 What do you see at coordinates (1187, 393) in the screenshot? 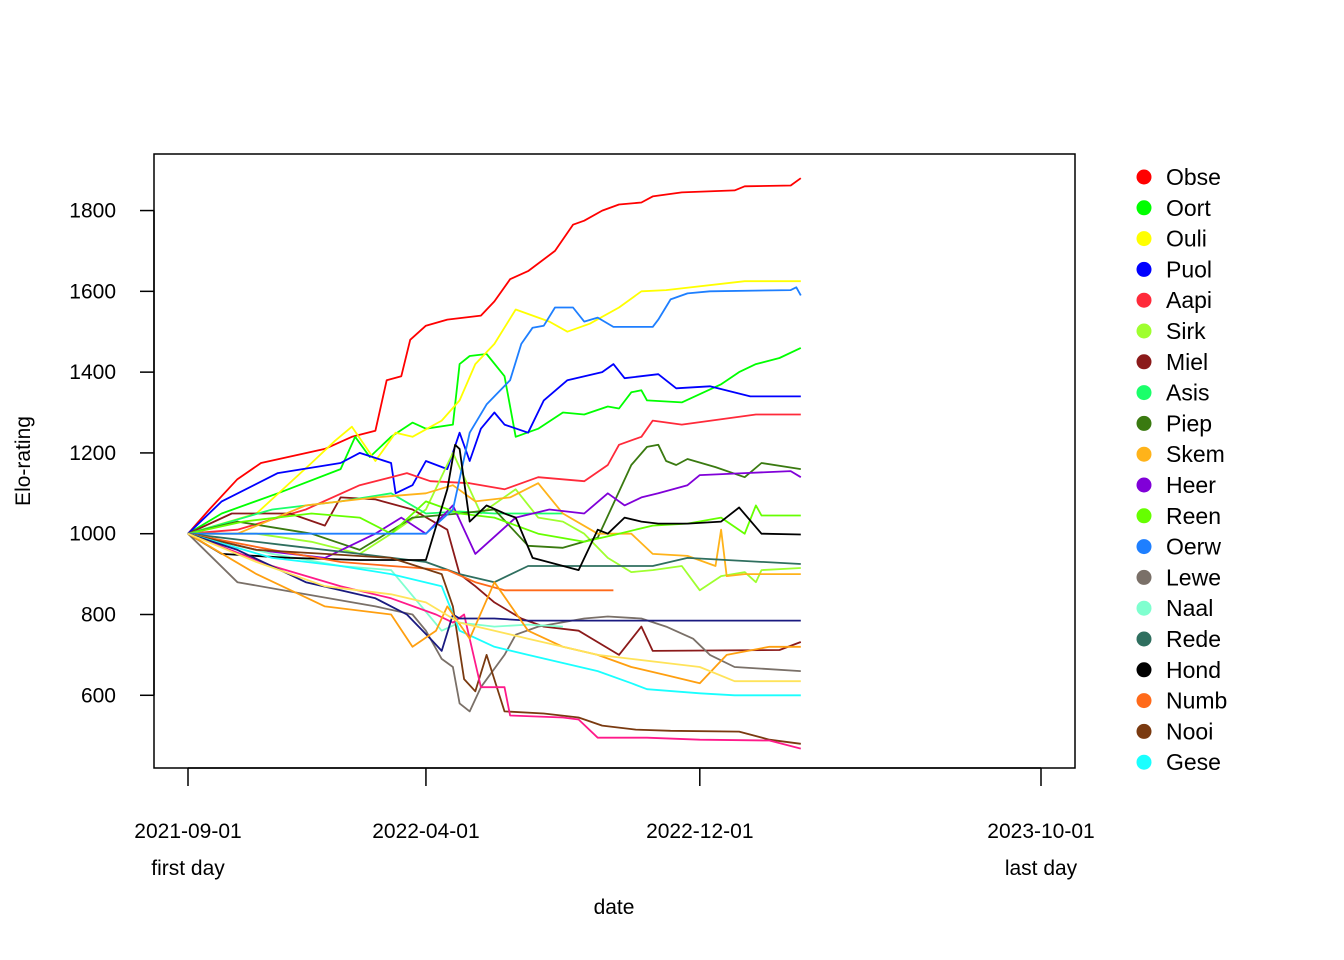
I see `legend-label: Asis` at bounding box center [1187, 393].